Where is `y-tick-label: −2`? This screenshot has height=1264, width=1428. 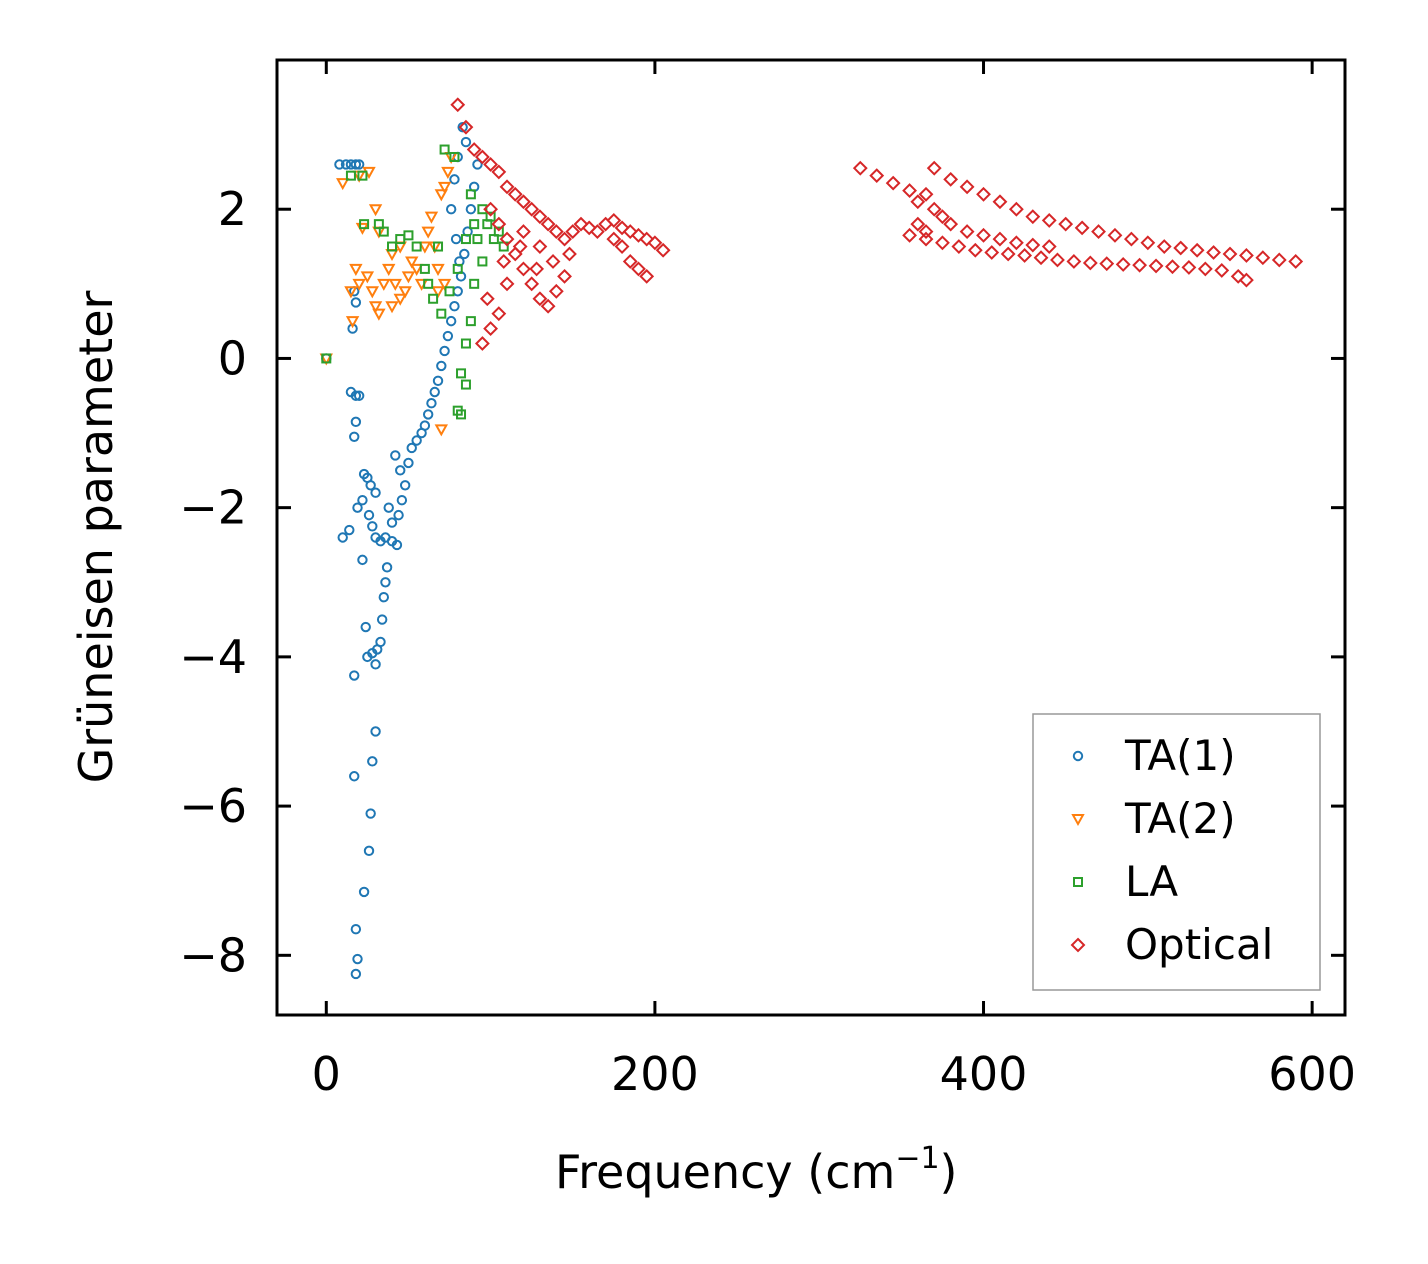 y-tick-label: −2 is located at coordinates (213, 508).